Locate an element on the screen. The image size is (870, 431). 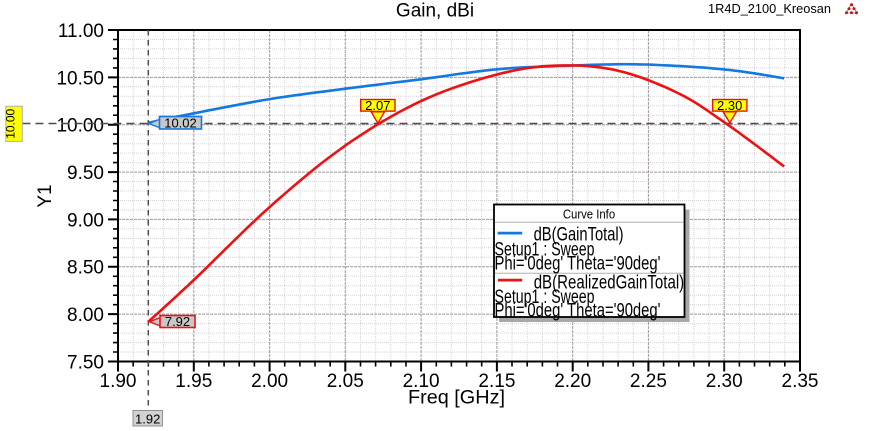
svg-text: Y1 is located at coordinates (45, 195).